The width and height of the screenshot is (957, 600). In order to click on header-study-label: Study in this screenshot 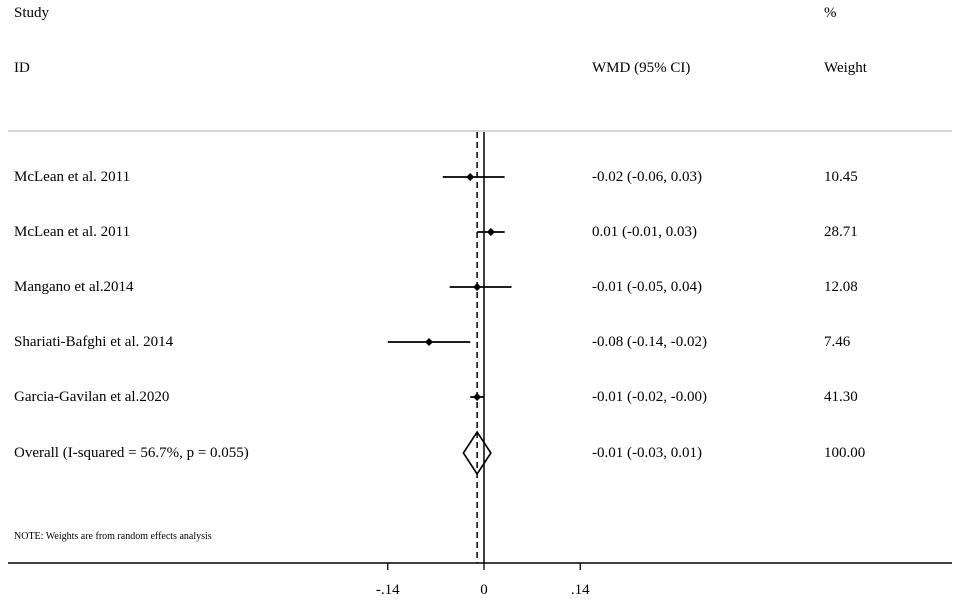, I will do `click(32, 13)`.